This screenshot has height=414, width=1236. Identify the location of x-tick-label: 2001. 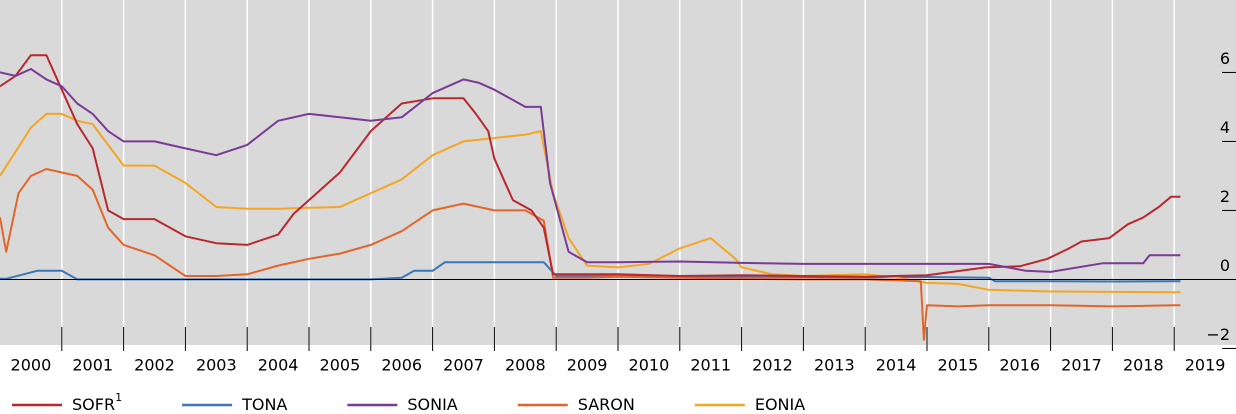
(92, 365).